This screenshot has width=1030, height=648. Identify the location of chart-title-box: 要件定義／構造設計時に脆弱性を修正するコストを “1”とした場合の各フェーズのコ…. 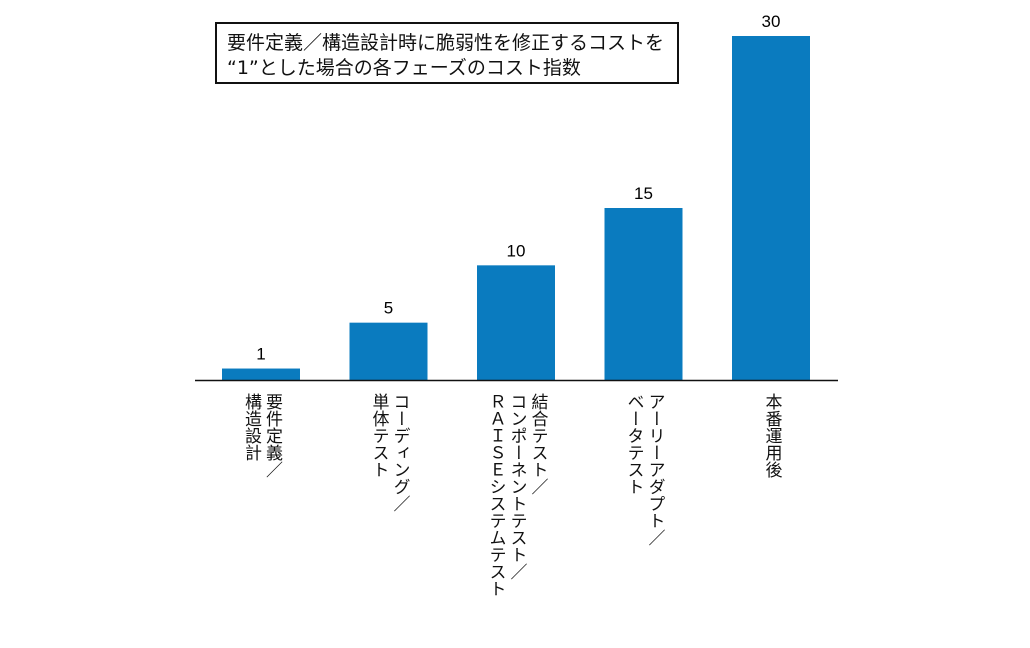
(447, 53).